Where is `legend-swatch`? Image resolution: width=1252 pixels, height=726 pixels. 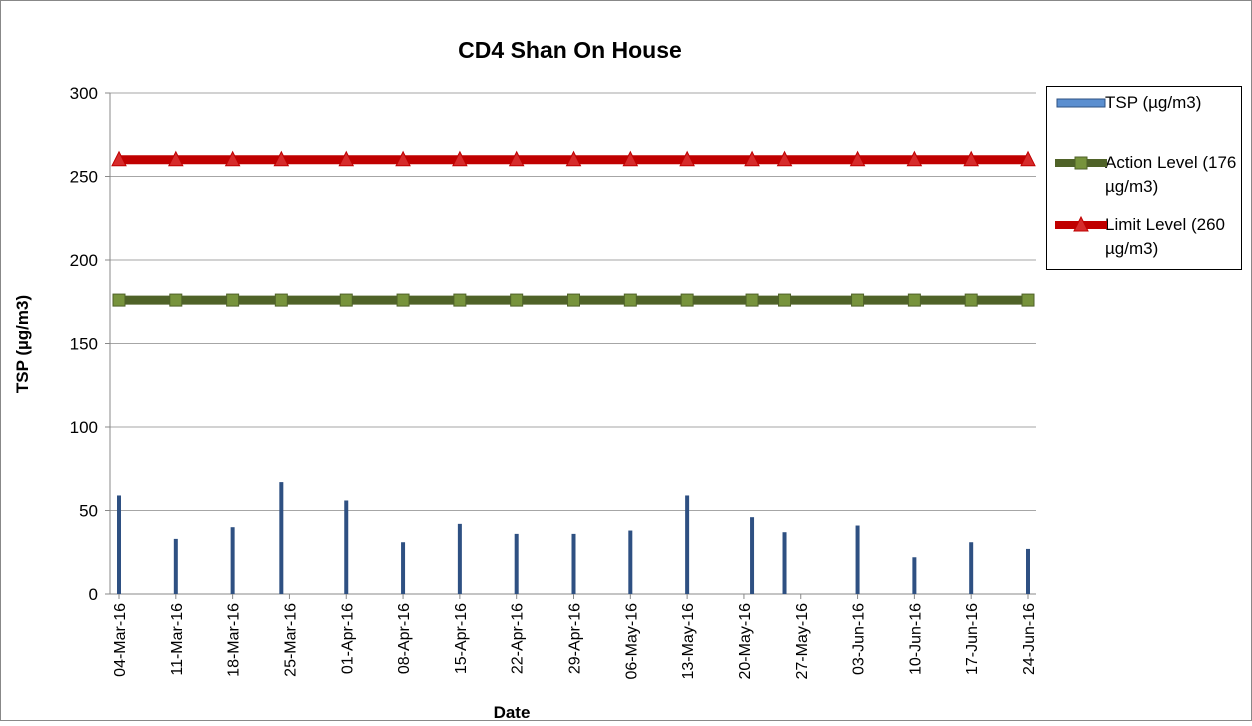 legend-swatch is located at coordinates (1081, 103).